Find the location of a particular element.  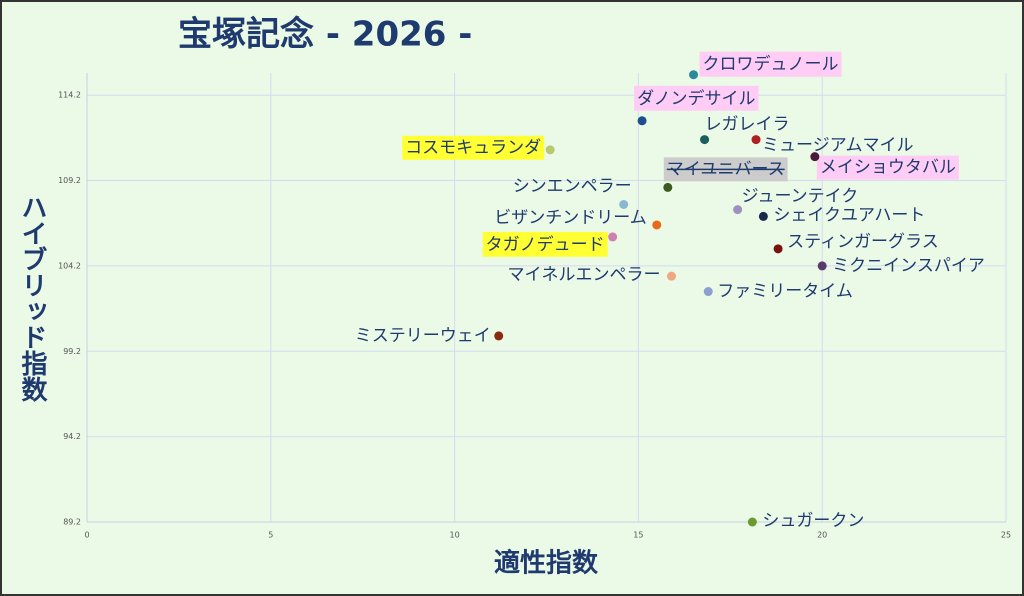

point-label: クロワデュノール is located at coordinates (771, 64).